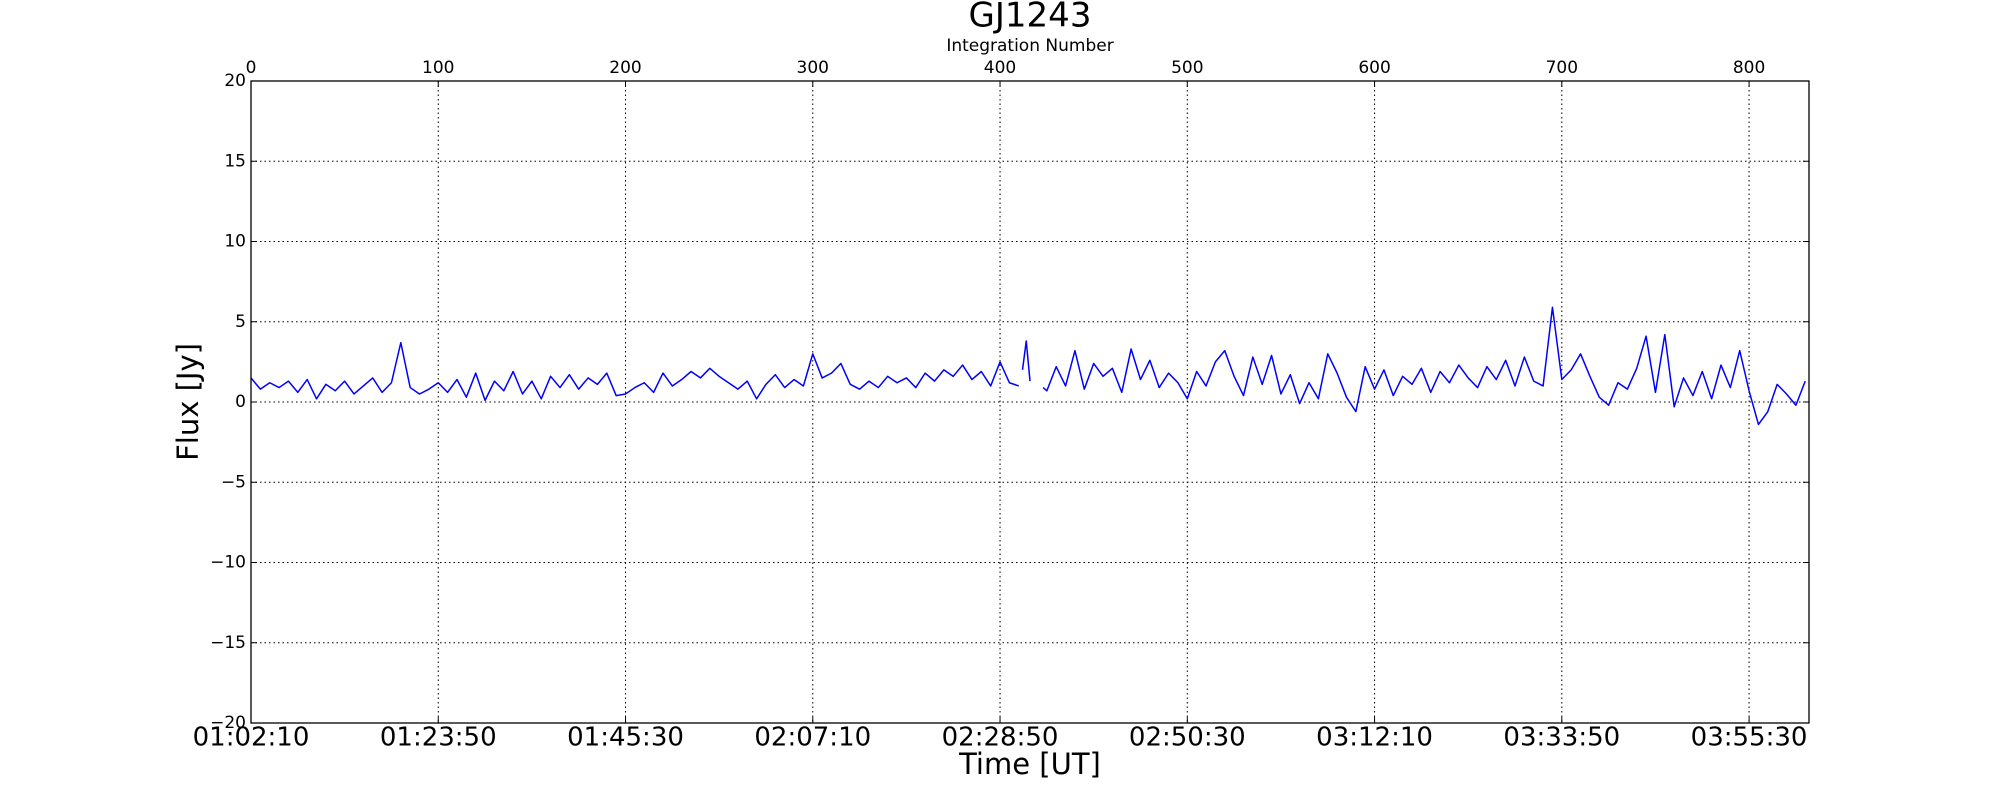  What do you see at coordinates (235, 81) in the screenshot?
I see `y-tick-label: 20` at bounding box center [235, 81].